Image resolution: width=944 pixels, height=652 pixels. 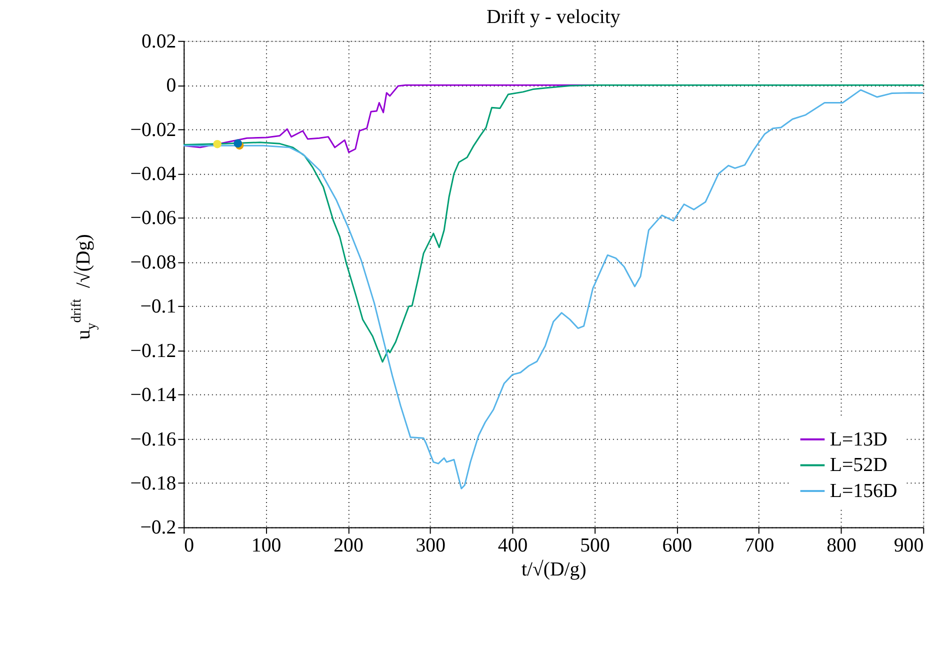 What do you see at coordinates (513, 545) in the screenshot?
I see `x-tick-label: 400` at bounding box center [513, 545].